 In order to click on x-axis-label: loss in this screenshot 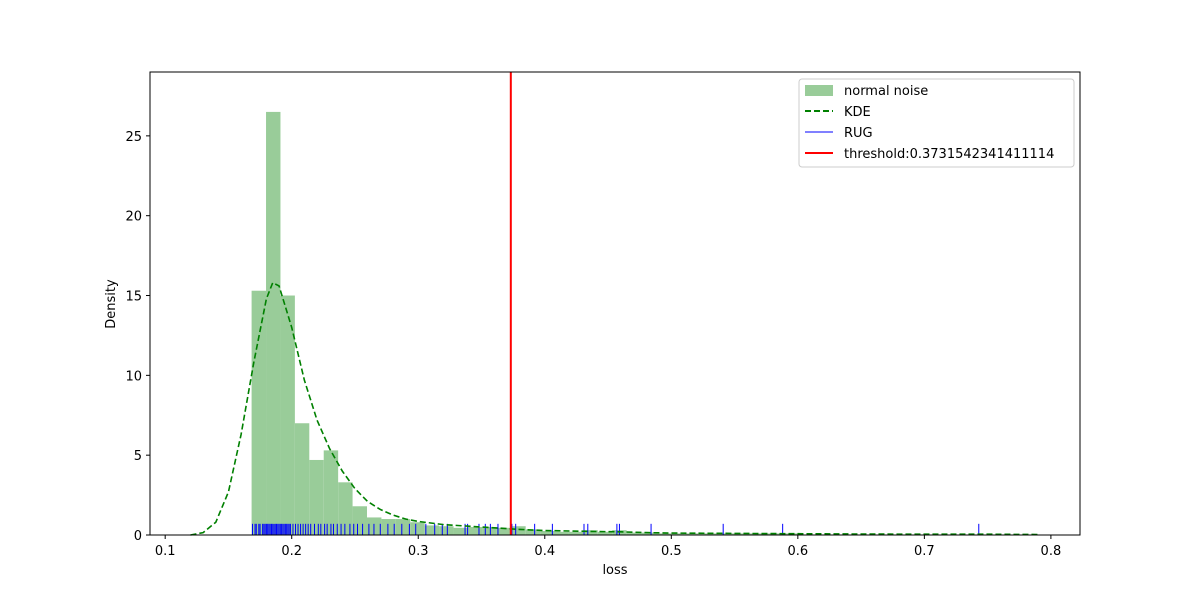, I will do `click(614, 570)`.